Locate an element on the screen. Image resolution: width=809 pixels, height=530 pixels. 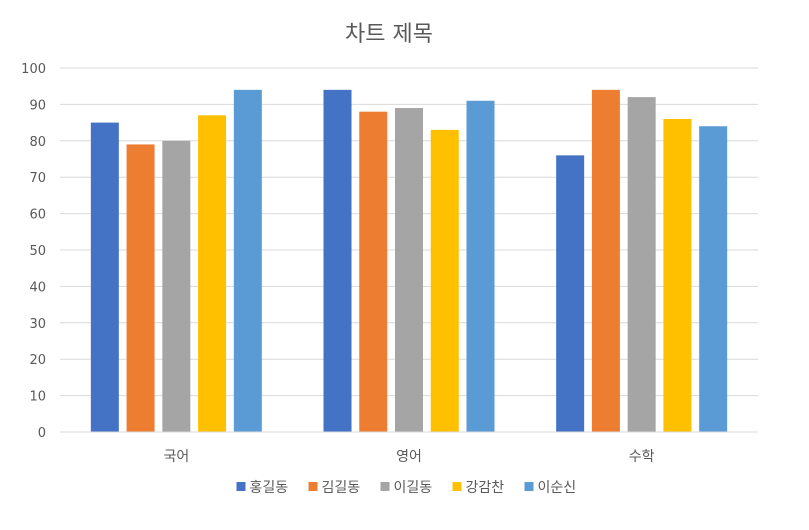
legend-label: 이순신 is located at coordinates (557, 488).